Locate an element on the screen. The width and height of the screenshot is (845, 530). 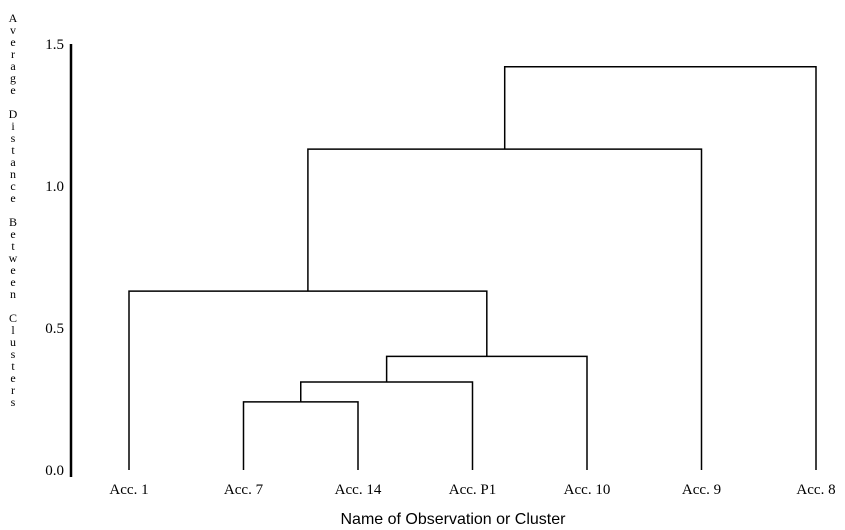
leaf-label: Acc. 14 is located at coordinates (358, 490).